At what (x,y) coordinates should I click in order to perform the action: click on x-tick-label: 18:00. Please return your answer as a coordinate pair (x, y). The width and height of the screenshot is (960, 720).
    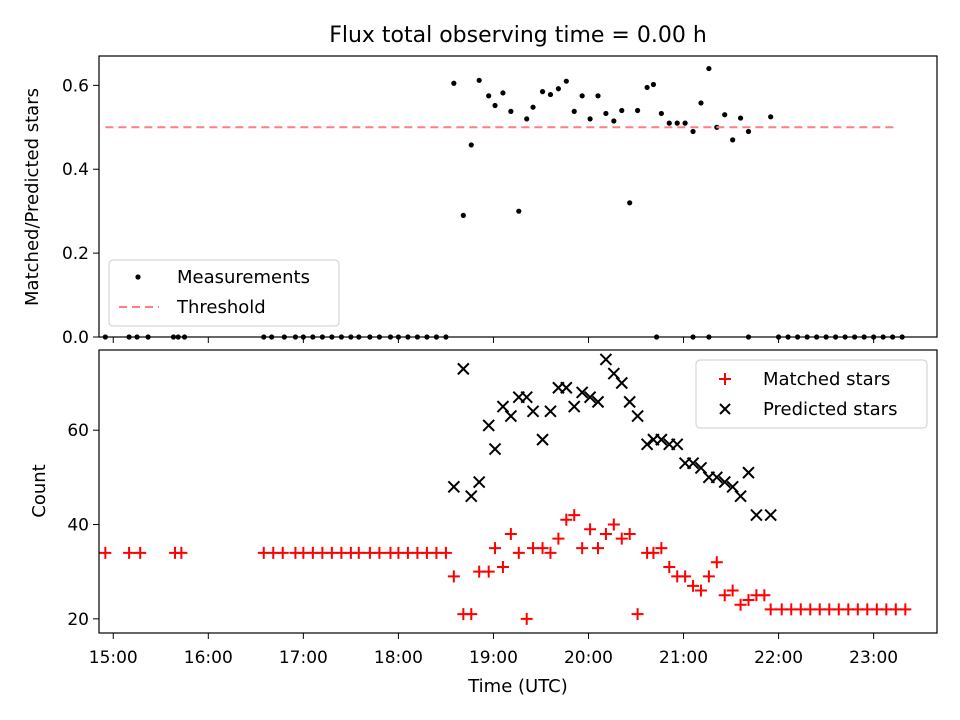
    Looking at the image, I should click on (398, 658).